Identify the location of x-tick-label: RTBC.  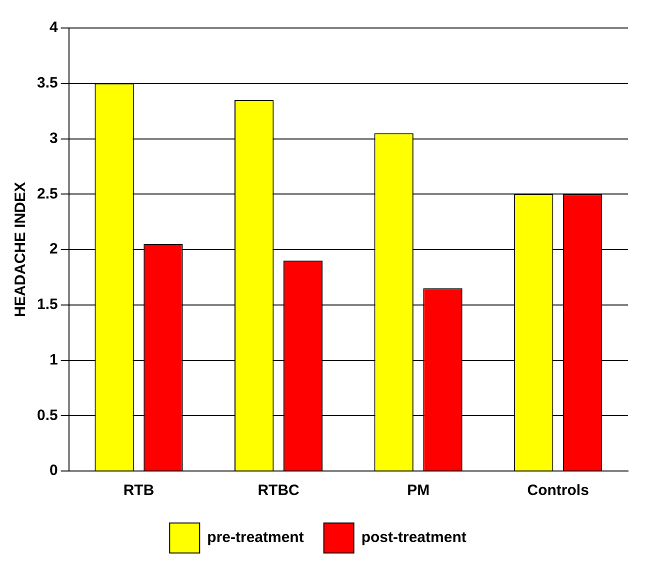
(279, 491).